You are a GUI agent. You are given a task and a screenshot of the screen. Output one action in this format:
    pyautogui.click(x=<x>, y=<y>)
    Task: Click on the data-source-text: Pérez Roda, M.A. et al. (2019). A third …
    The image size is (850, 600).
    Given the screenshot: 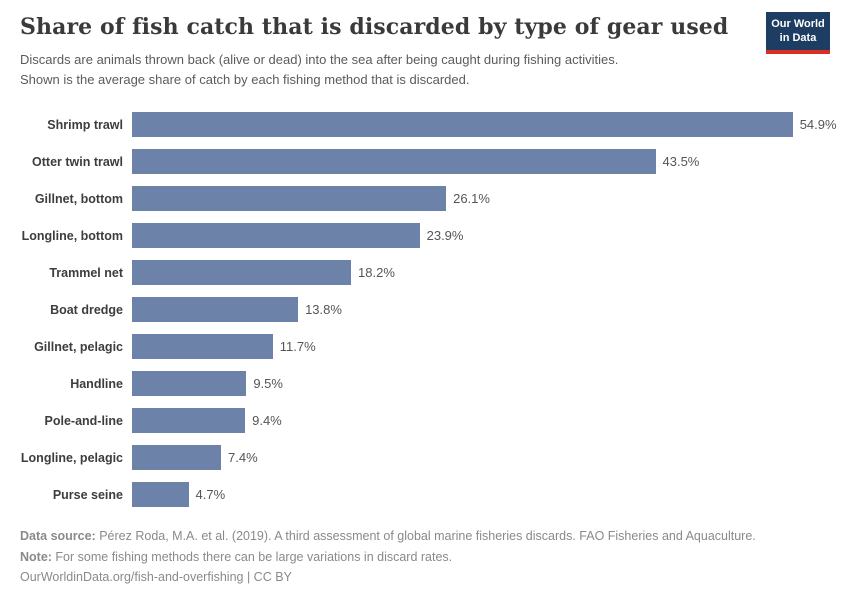 What is the action you would take?
    pyautogui.click(x=425, y=536)
    